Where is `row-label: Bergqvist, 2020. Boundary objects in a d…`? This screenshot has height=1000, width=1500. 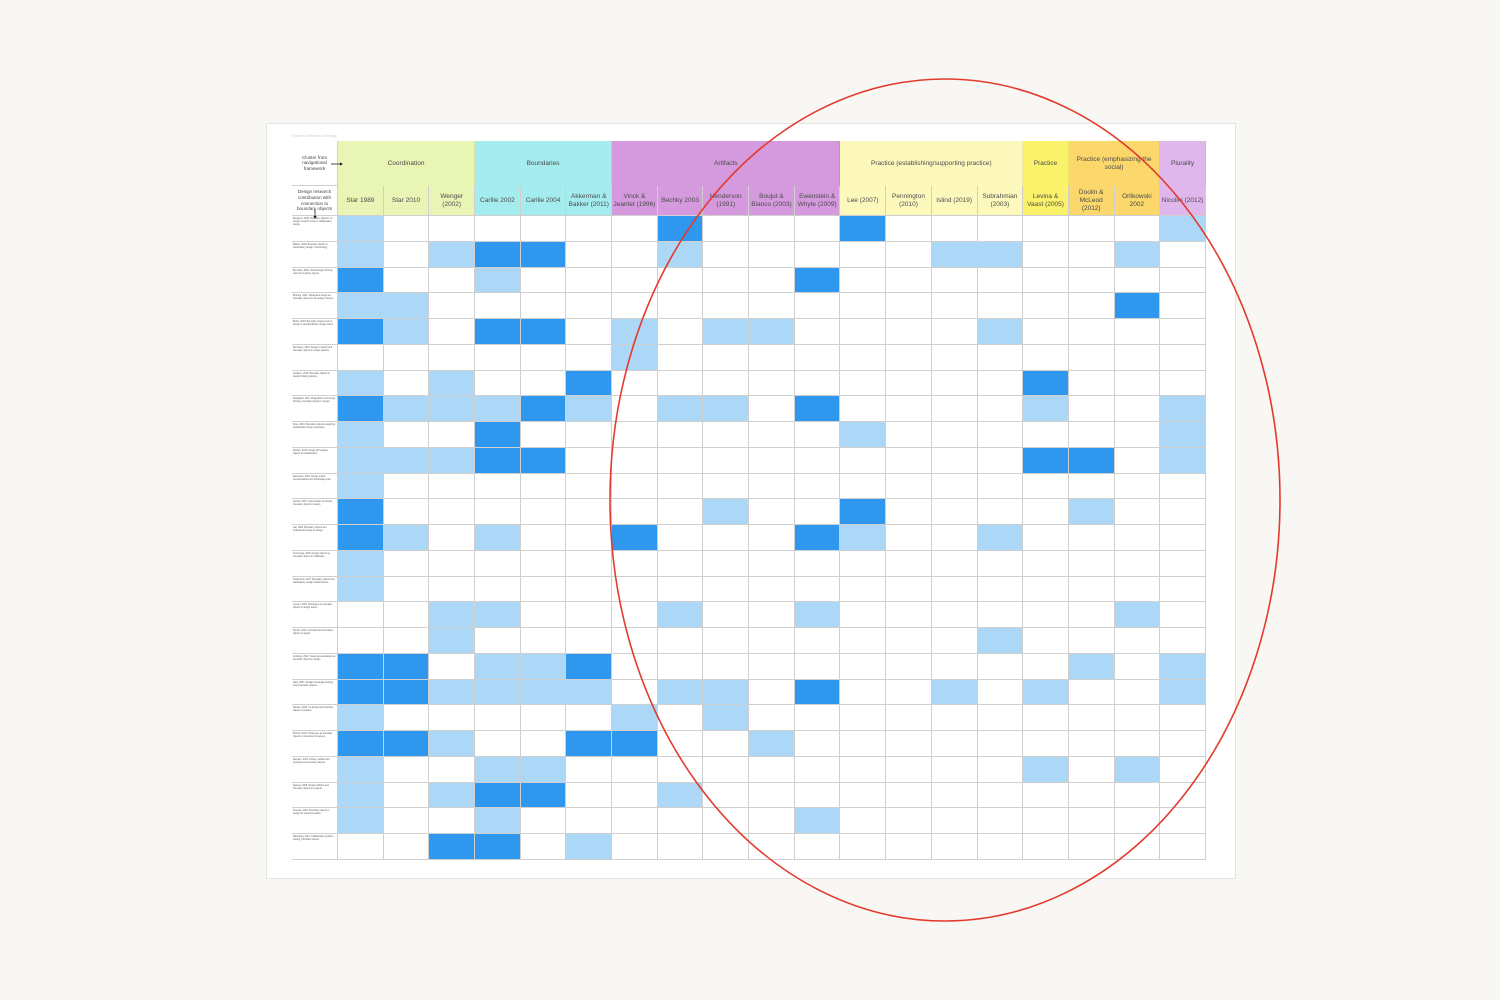 row-label: Bergqvist, 2020. Boundary objects in a d… is located at coordinates (315, 229).